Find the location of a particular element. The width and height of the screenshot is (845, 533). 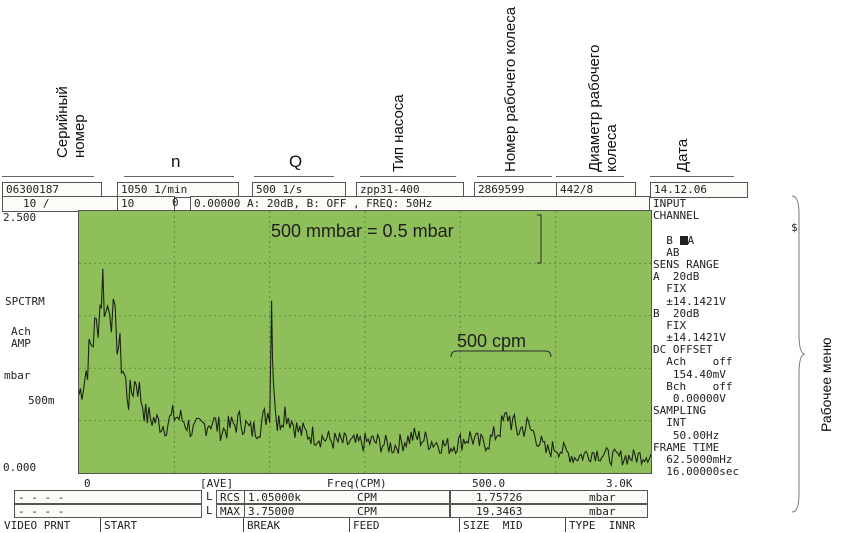

serial-annotation: Серийный номер is located at coordinates (71, 122).